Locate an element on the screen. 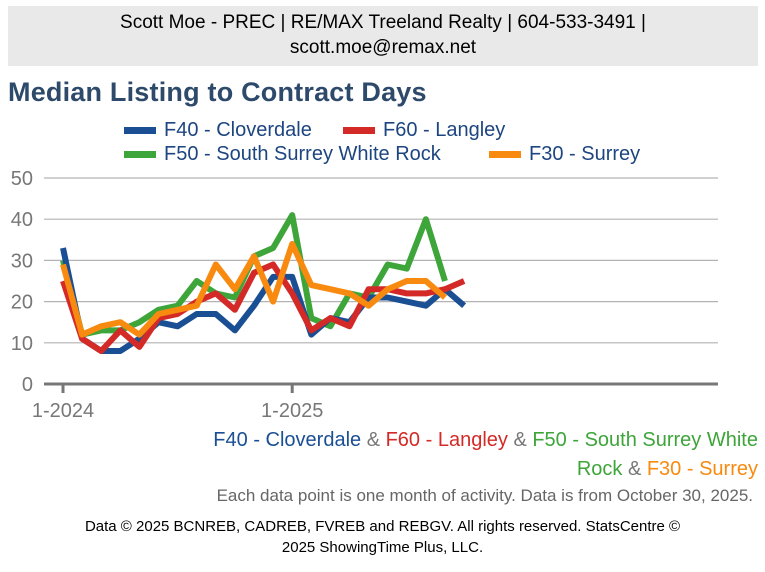 The width and height of the screenshot is (765, 572). y-tick-label-40: 40 is located at coordinates (22, 220).